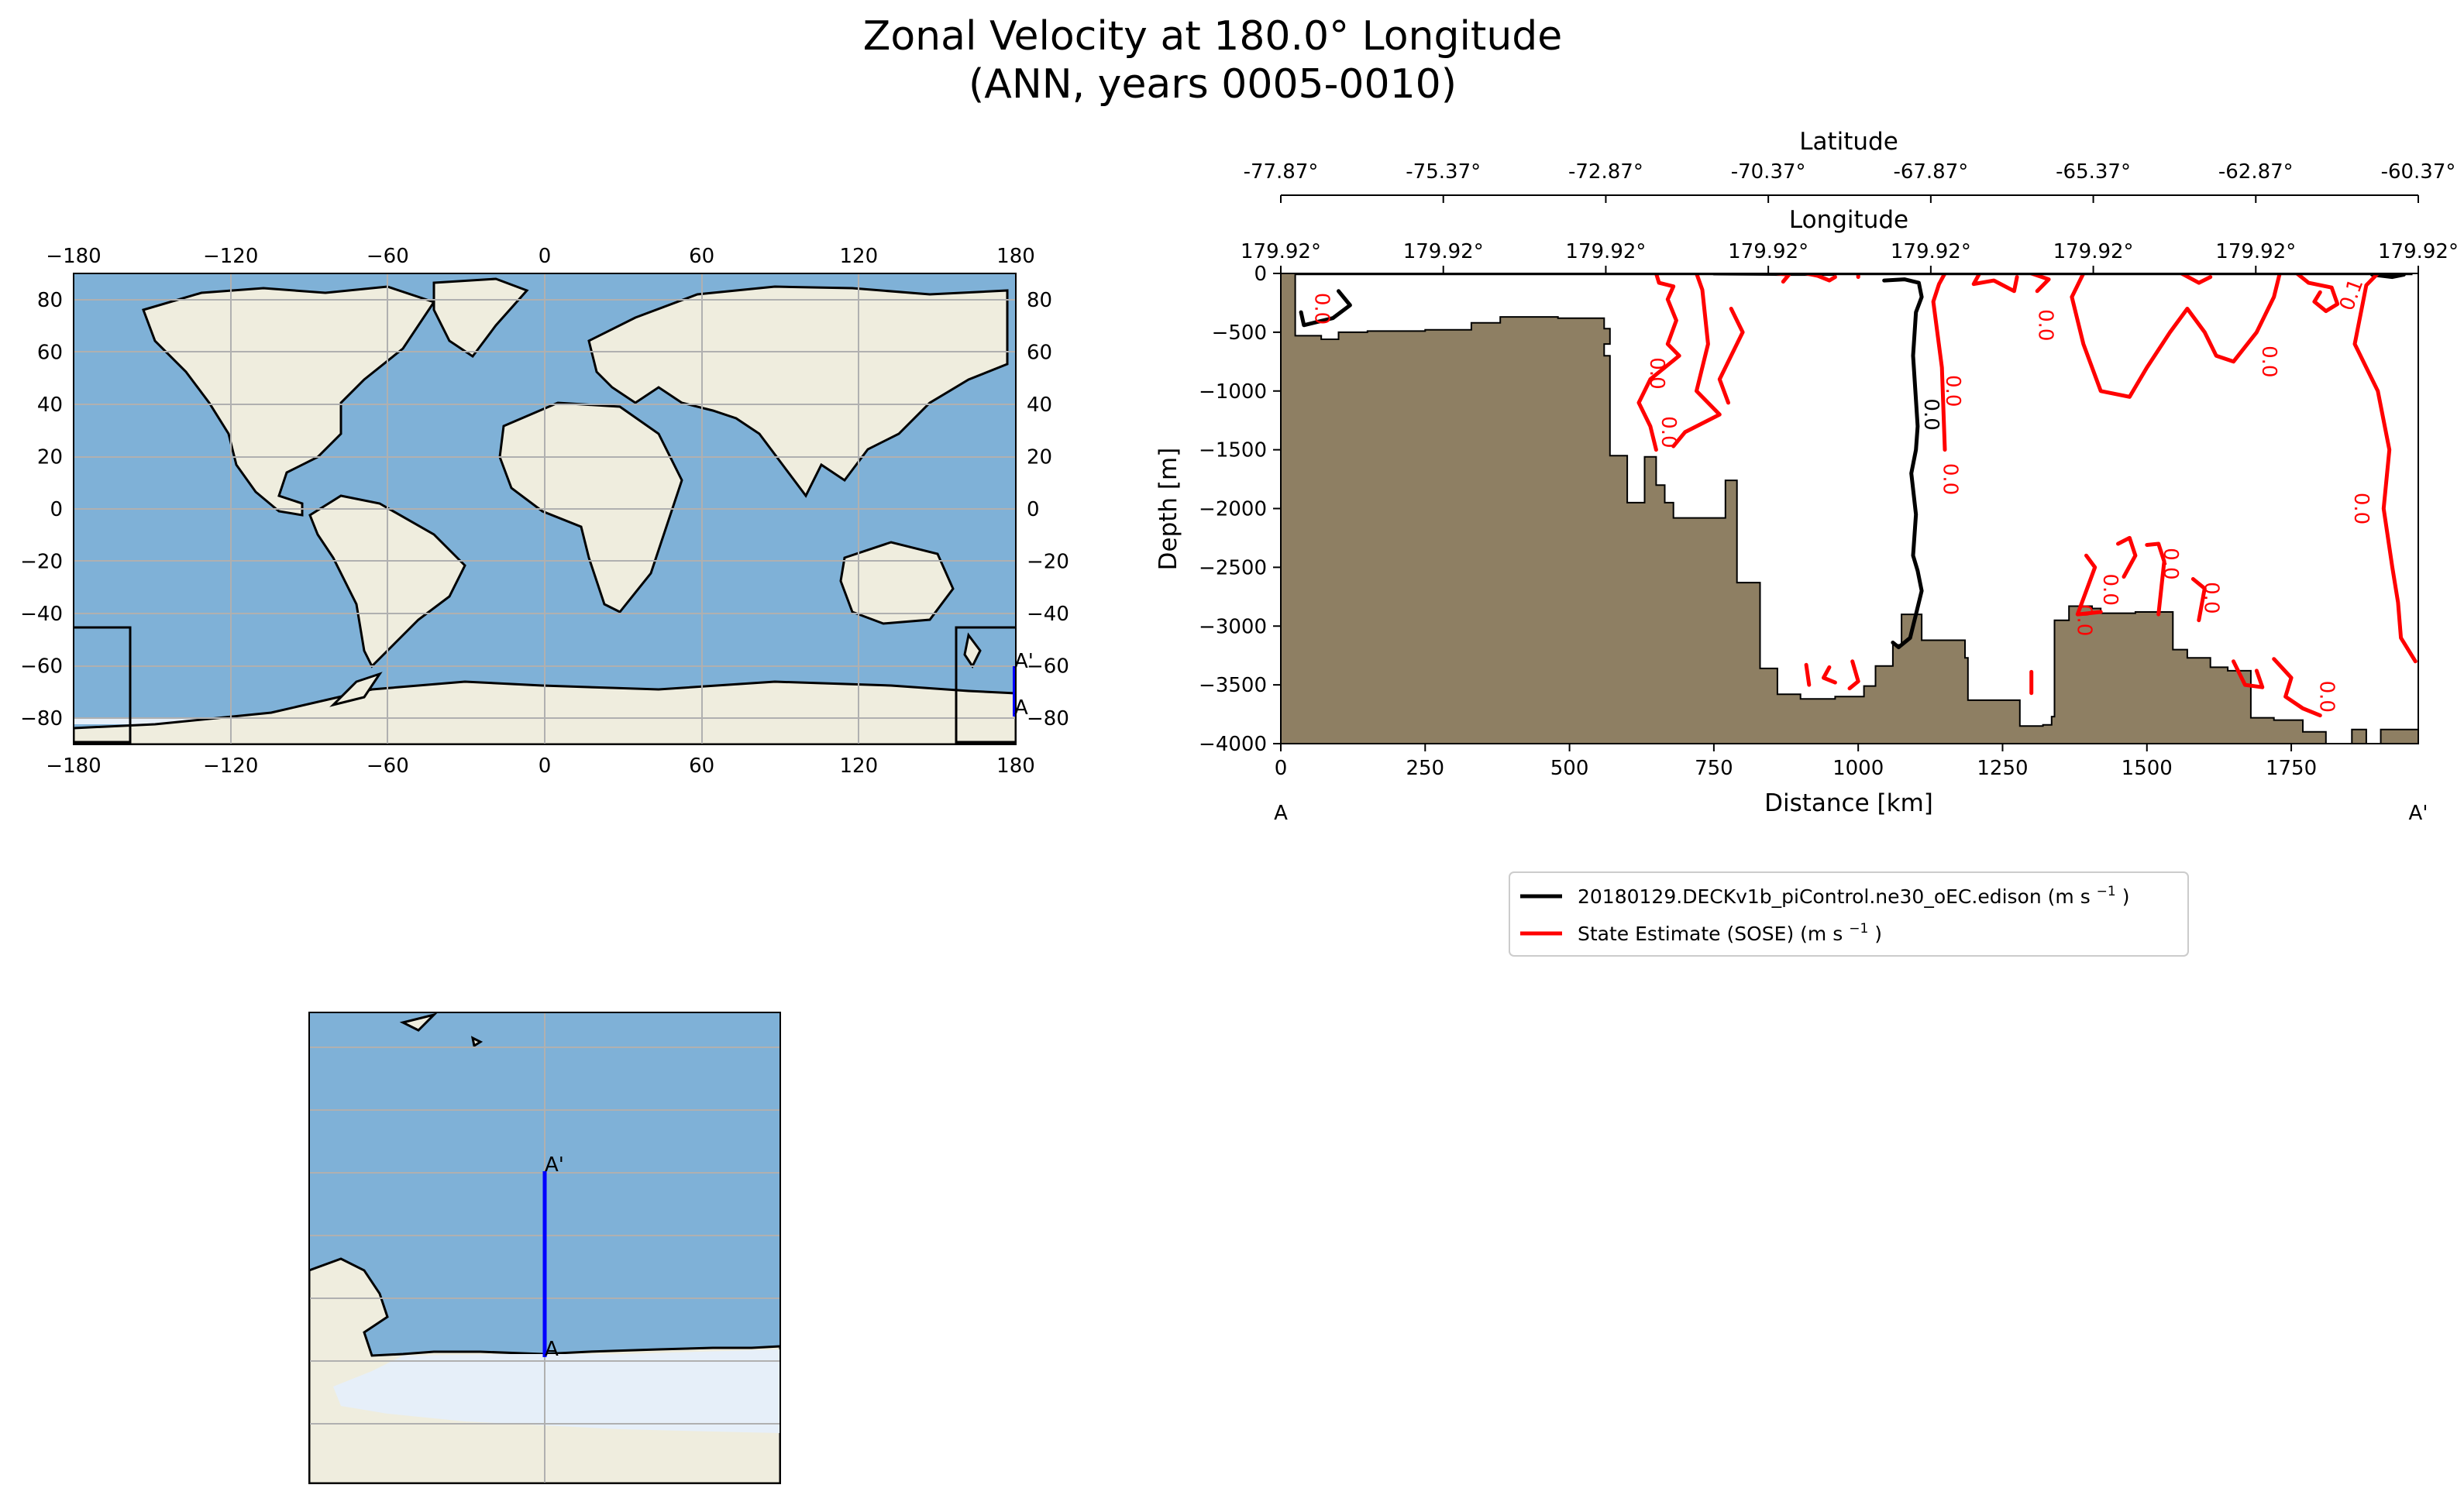 Image resolution: width=2464 pixels, height=1502 pixels. What do you see at coordinates (1878, 934) in the screenshot?
I see `legend-obs-units-close: )` at bounding box center [1878, 934].